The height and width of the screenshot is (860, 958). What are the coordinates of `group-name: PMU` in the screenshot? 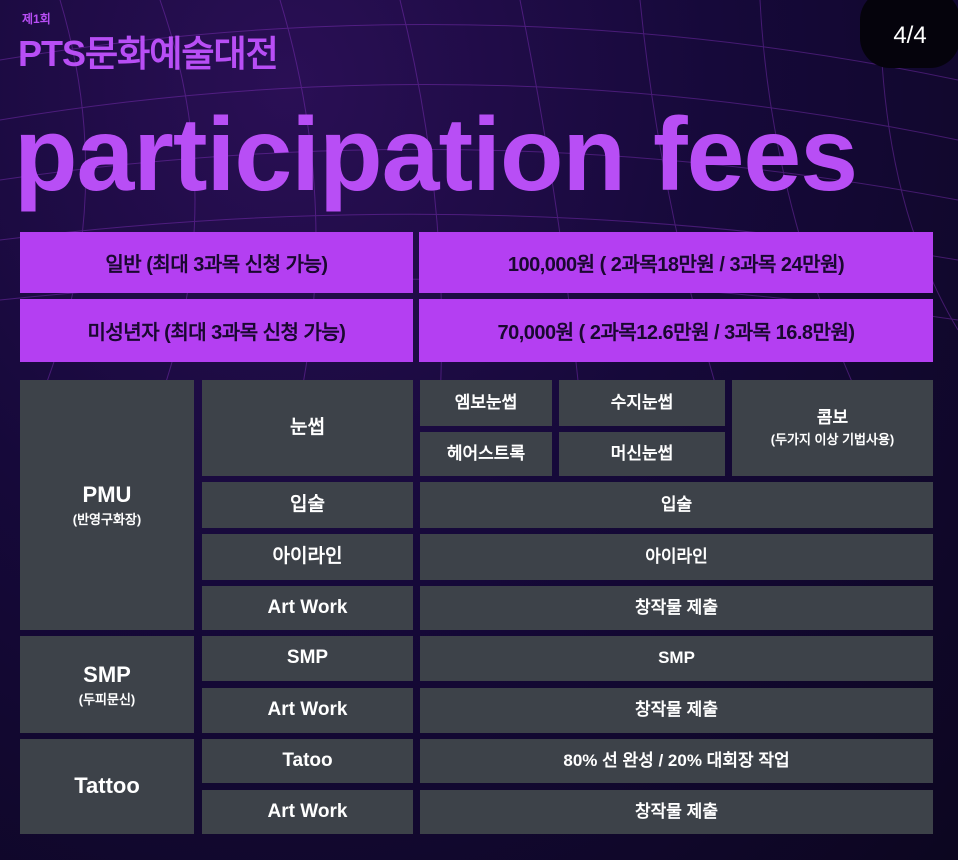 It's located at (107, 494).